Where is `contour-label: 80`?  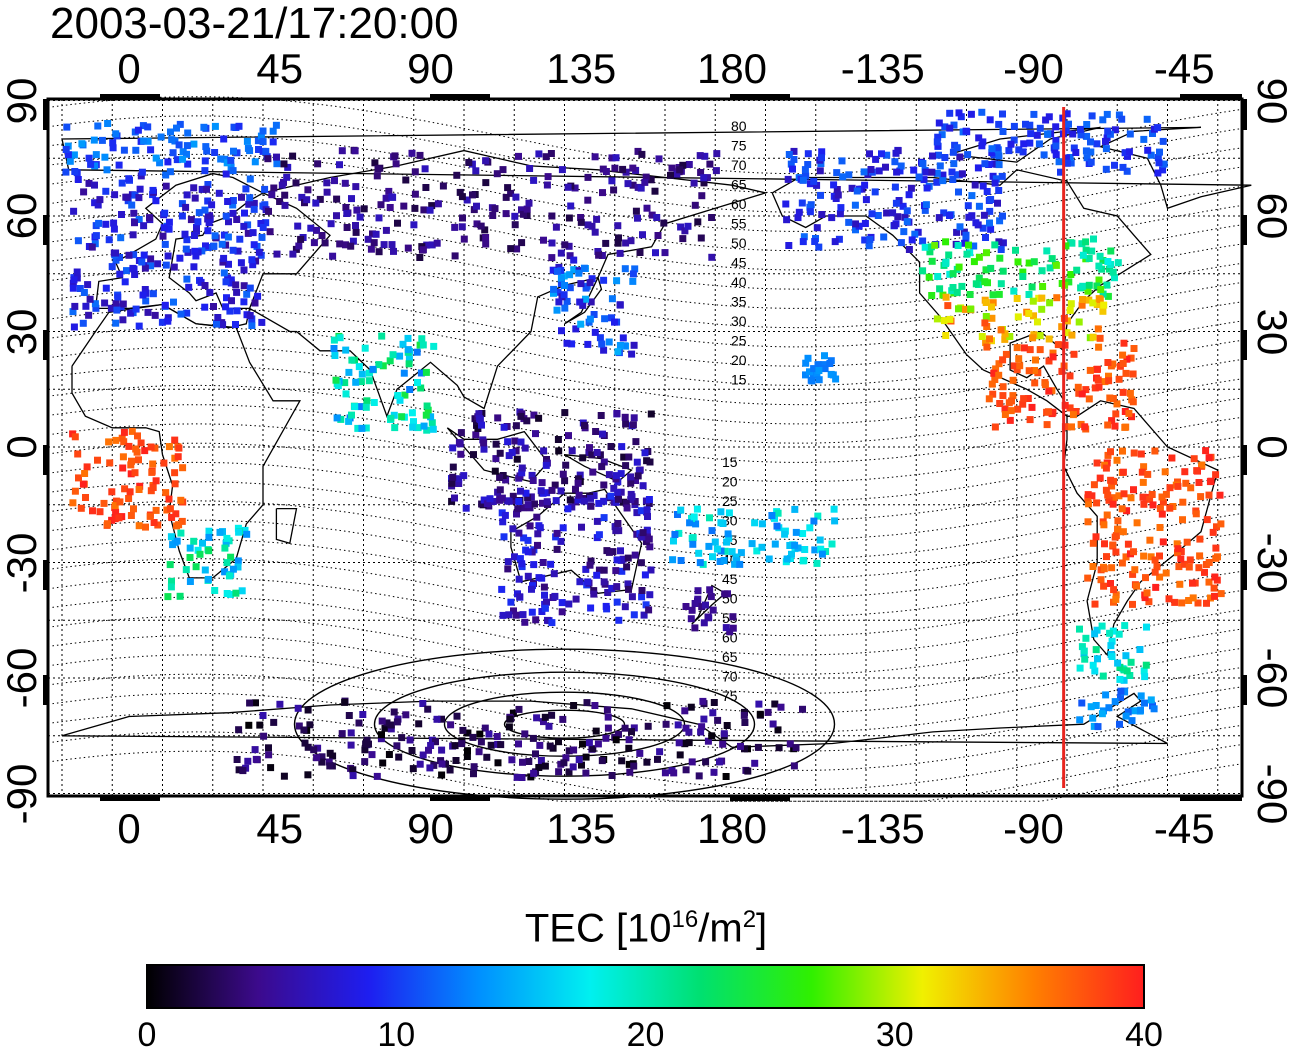 contour-label: 80 is located at coordinates (739, 126).